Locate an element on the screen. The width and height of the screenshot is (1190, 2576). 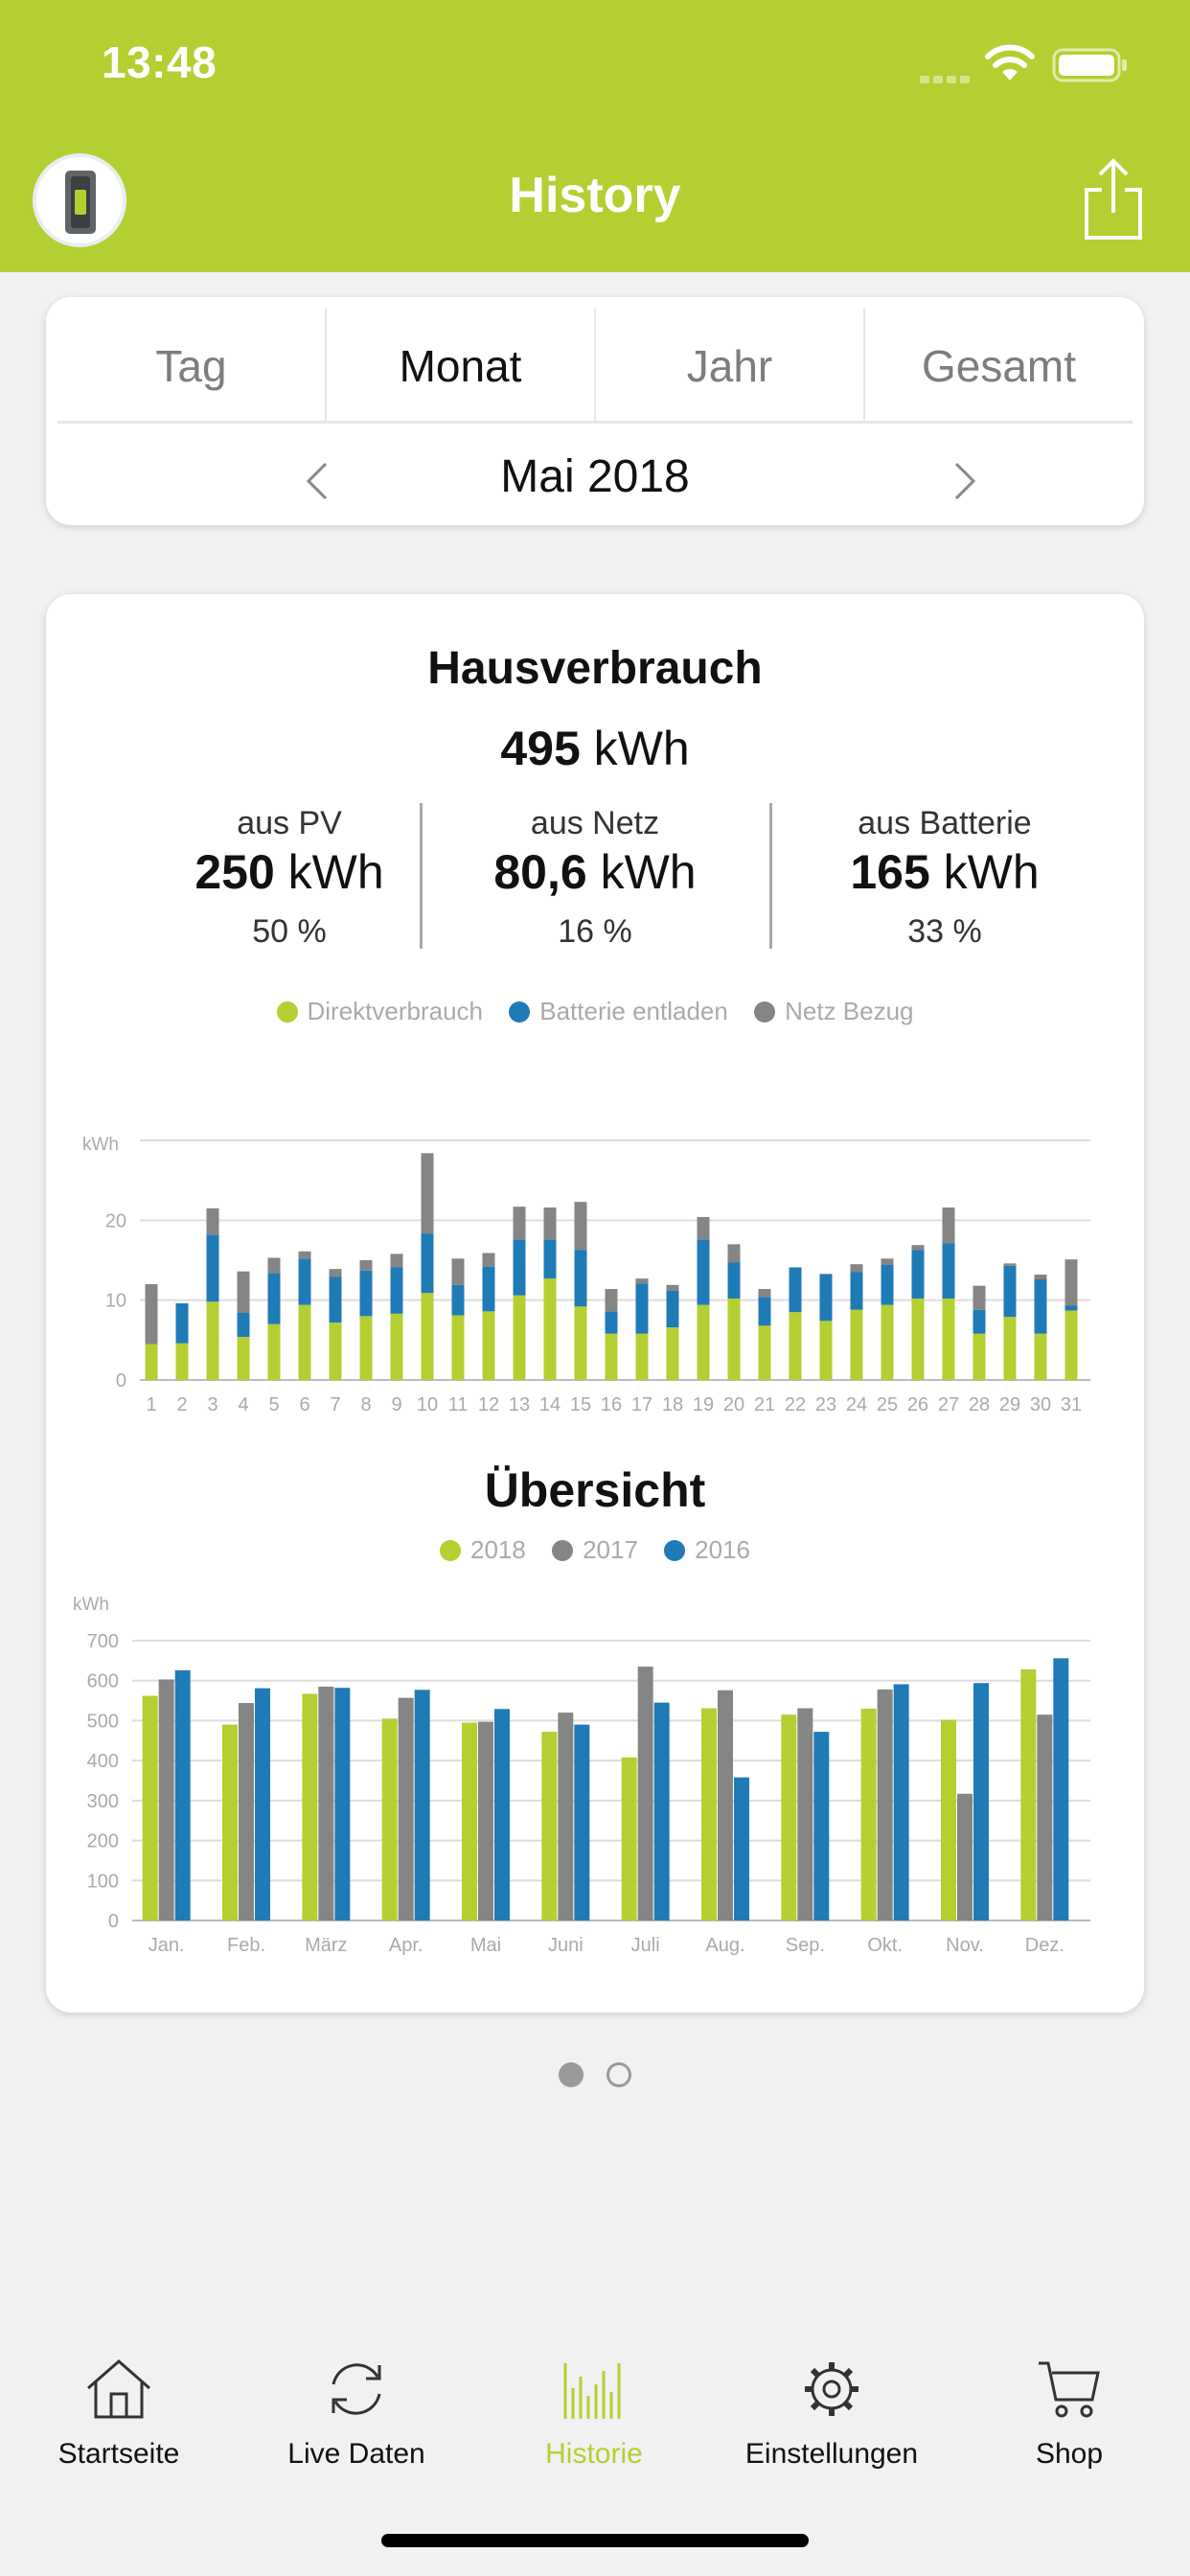
chevron-left-icon is located at coordinates (318, 481).